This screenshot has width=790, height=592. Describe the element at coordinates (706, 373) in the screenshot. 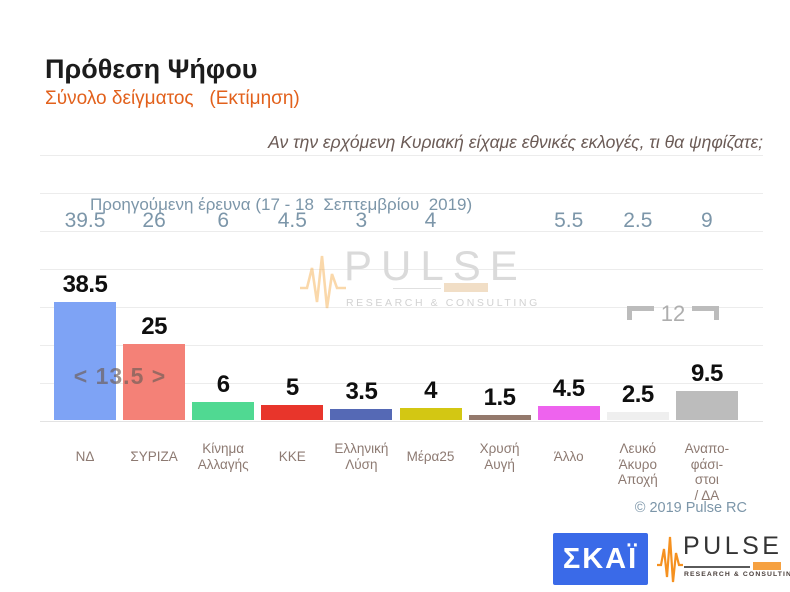

I see `bar-value-label: 9.5` at that location.